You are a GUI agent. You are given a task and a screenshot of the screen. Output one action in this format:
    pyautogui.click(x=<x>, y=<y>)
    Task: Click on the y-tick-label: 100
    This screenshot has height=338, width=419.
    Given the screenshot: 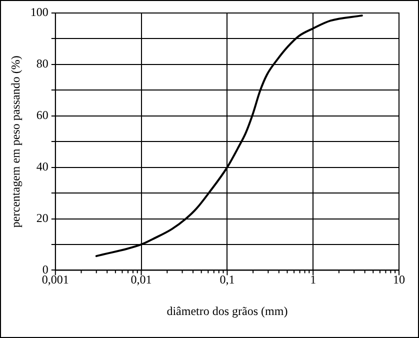 What is the action you would take?
    pyautogui.click(x=39, y=12)
    